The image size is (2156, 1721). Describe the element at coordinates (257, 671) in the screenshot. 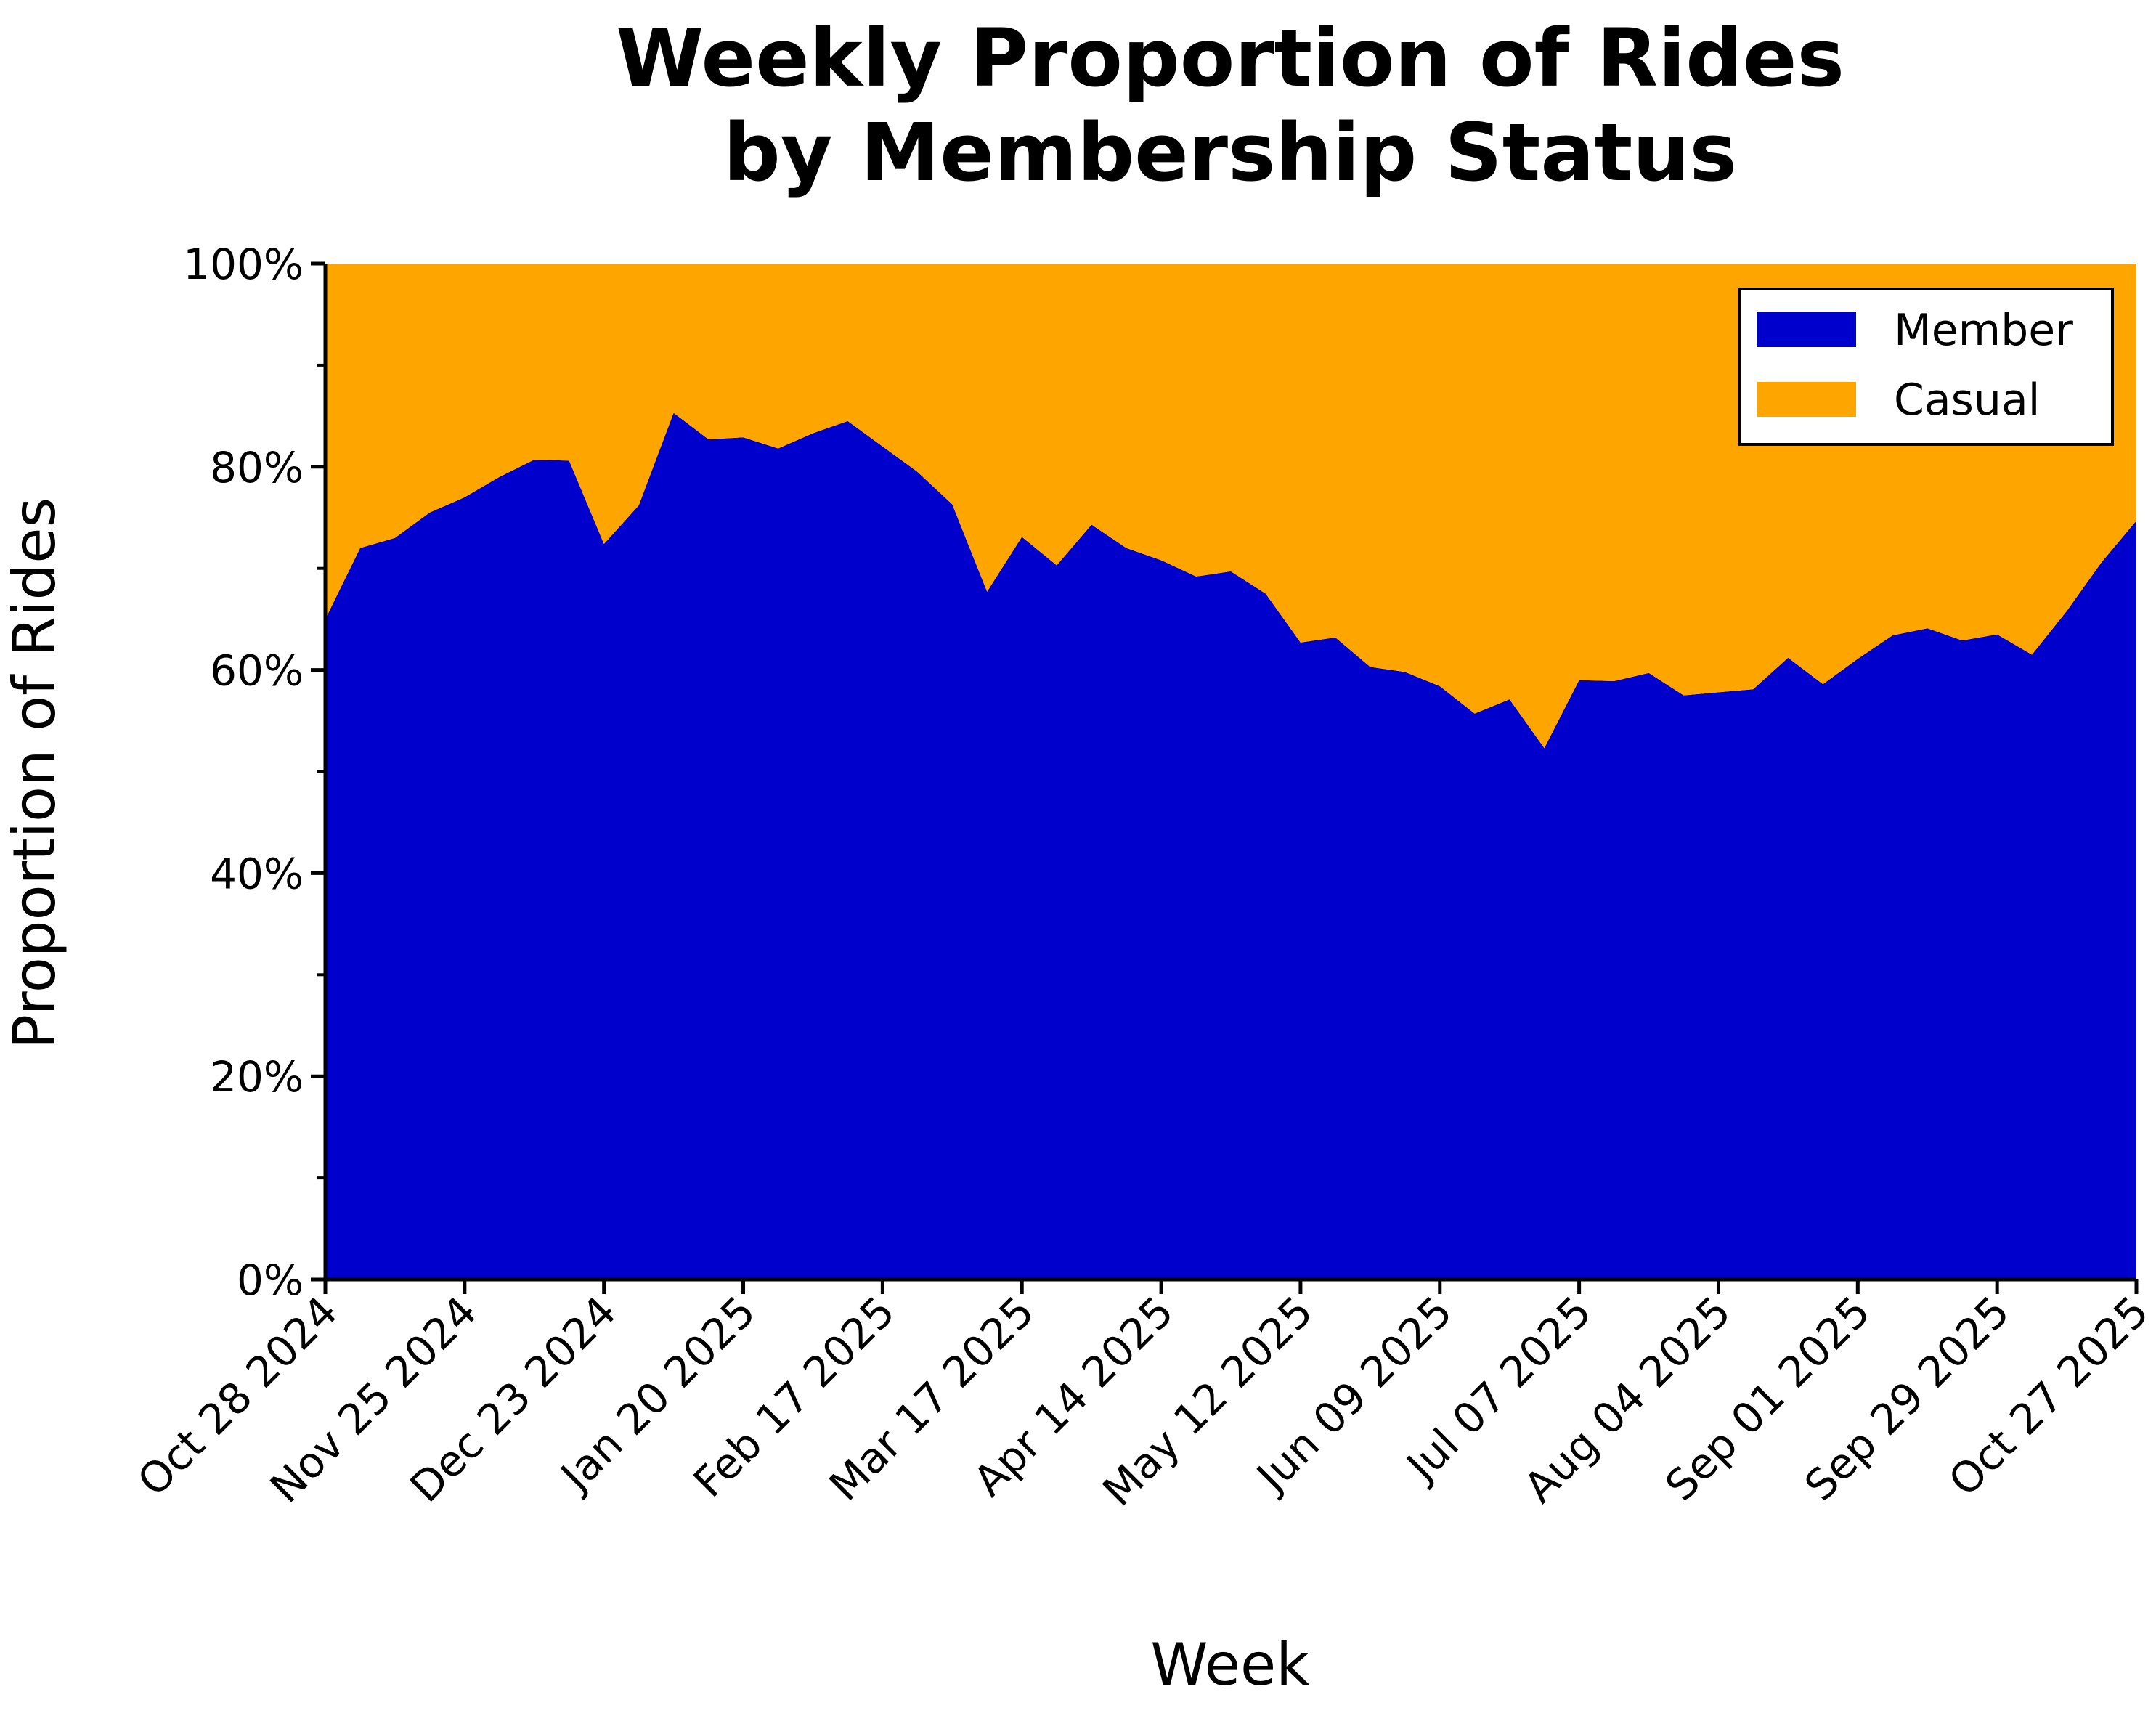

I see `y-tick-label: 60%` at that location.